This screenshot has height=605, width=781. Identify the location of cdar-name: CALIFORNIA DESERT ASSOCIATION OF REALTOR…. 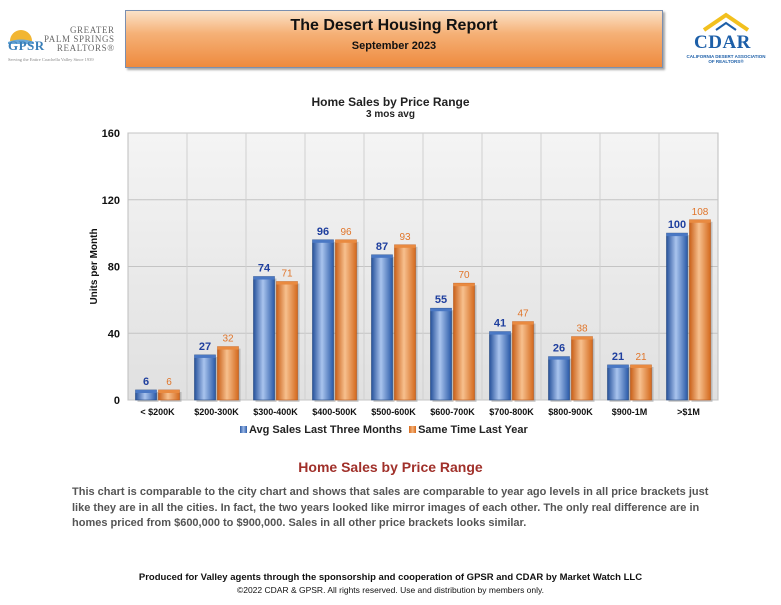
(726, 59).